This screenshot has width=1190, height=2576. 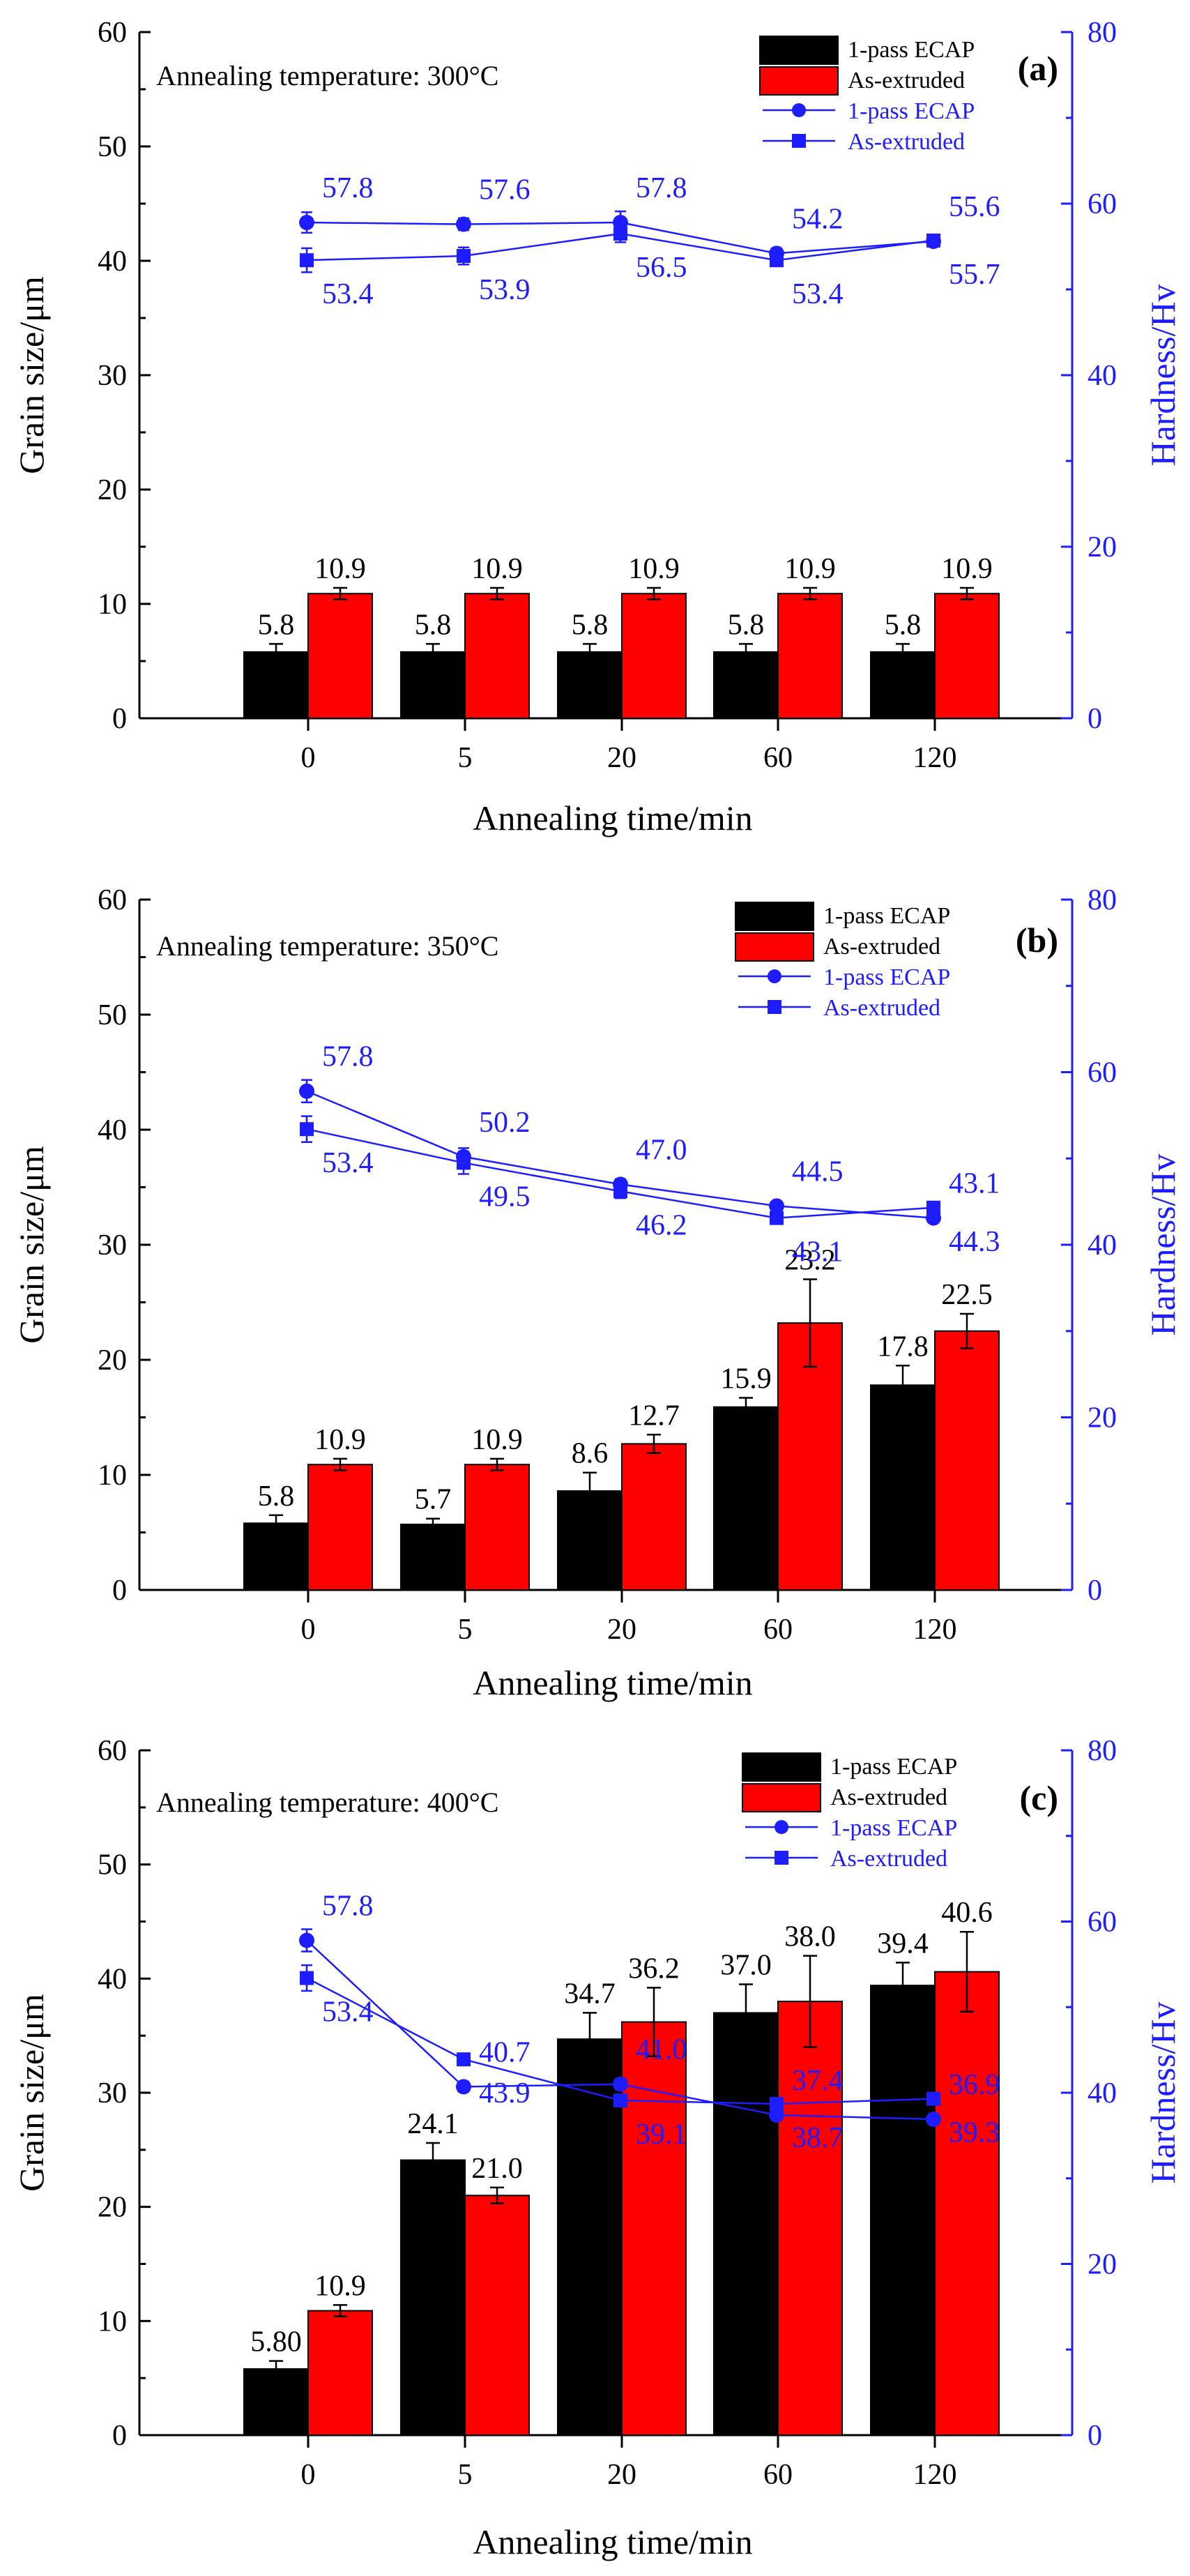 What do you see at coordinates (810, 1261) in the screenshot?
I see `bar-value-label: 23.2` at bounding box center [810, 1261].